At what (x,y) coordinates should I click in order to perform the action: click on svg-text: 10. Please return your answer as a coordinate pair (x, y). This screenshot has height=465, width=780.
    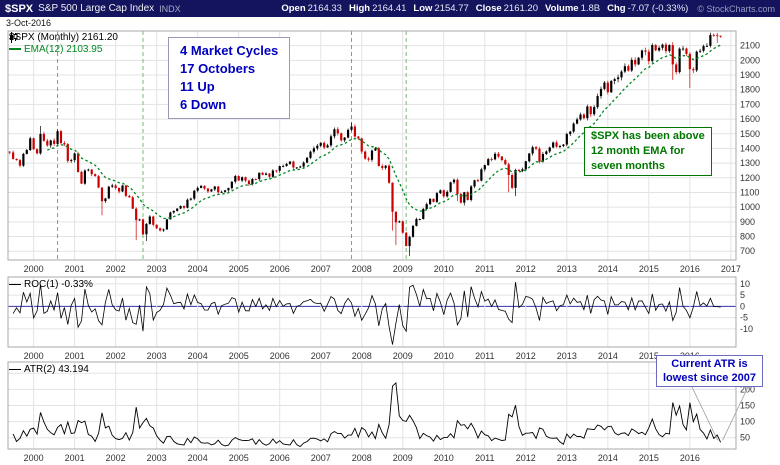
    Looking at the image, I should click on (745, 284).